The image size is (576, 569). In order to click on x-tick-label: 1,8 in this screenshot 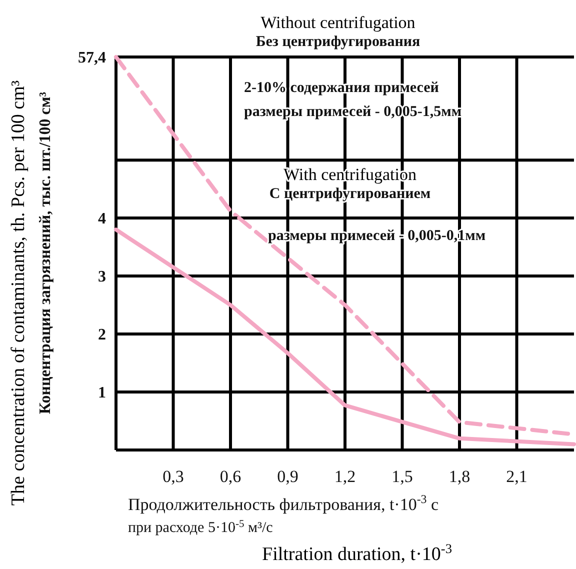, I will do `click(459, 476)`.